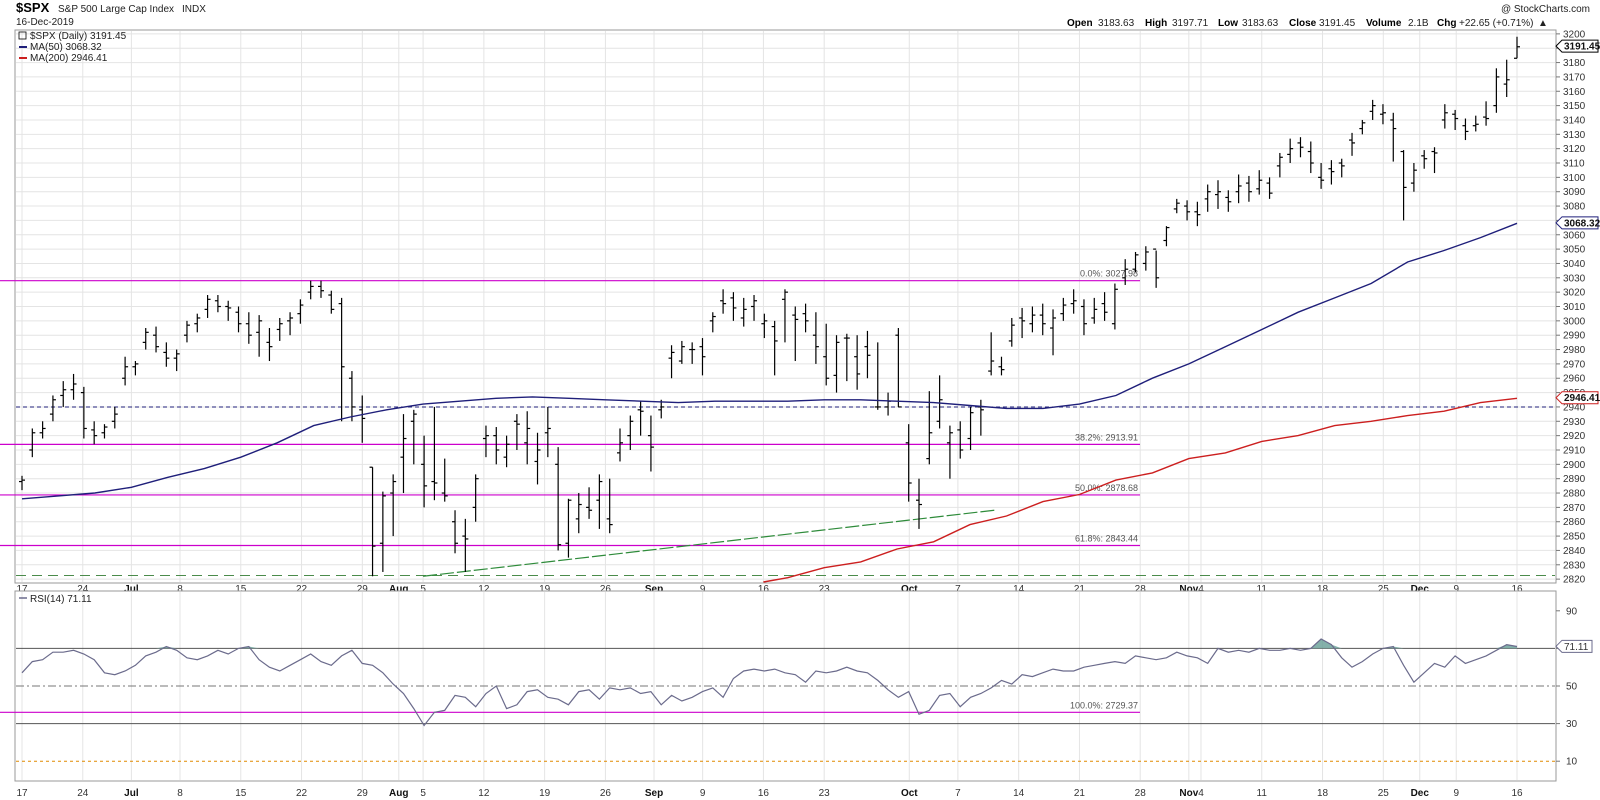 The width and height of the screenshot is (1600, 800). Describe the element at coordinates (958, 589) in the screenshot. I see `date-tick-label: 7` at that location.